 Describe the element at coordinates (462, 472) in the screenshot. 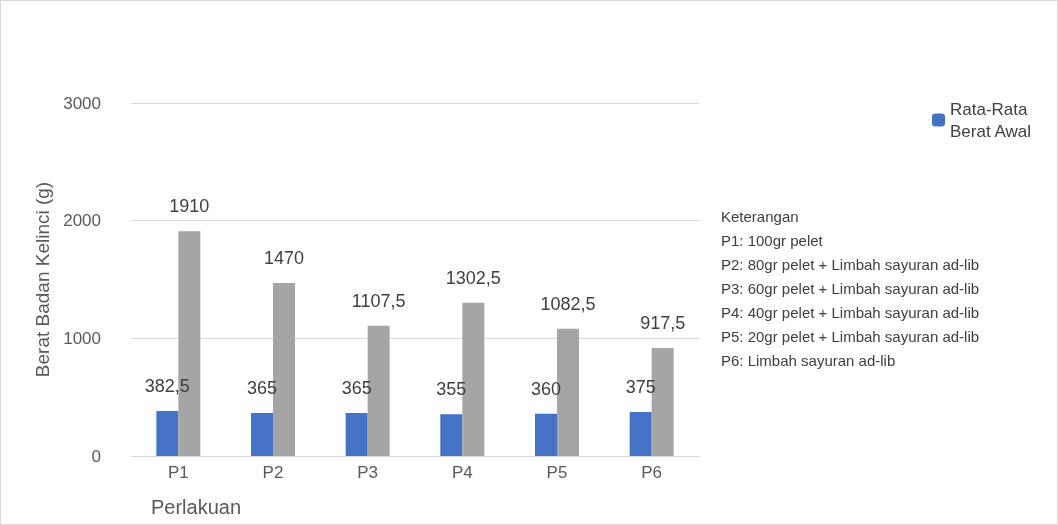

I see `x-tick-label: P4` at that location.